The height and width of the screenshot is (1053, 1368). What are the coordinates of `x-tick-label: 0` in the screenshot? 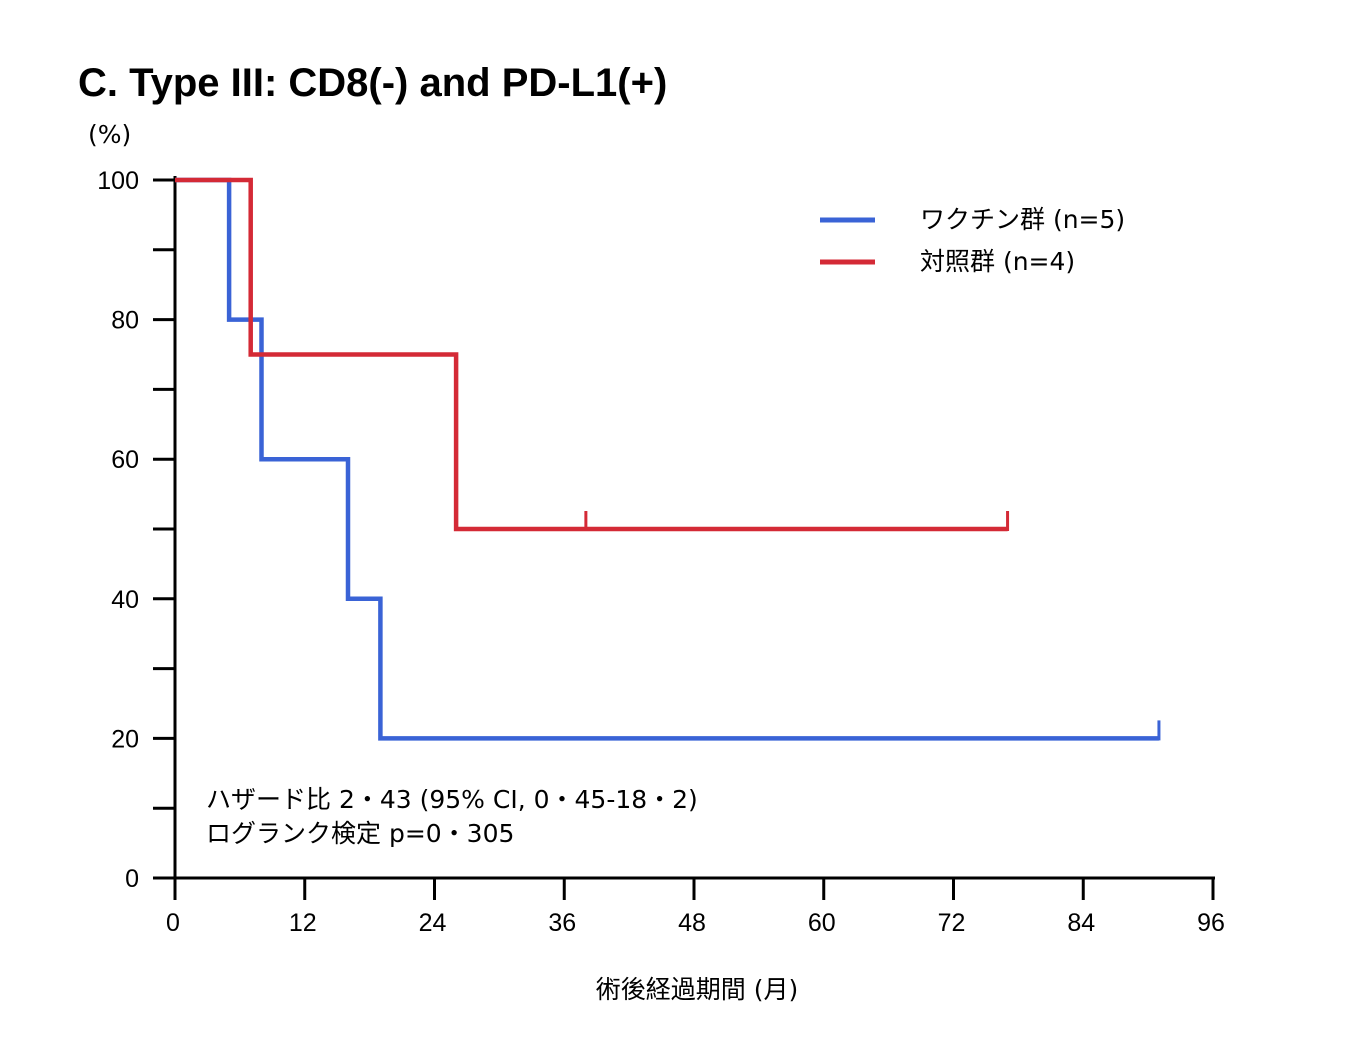 It's located at (173, 923).